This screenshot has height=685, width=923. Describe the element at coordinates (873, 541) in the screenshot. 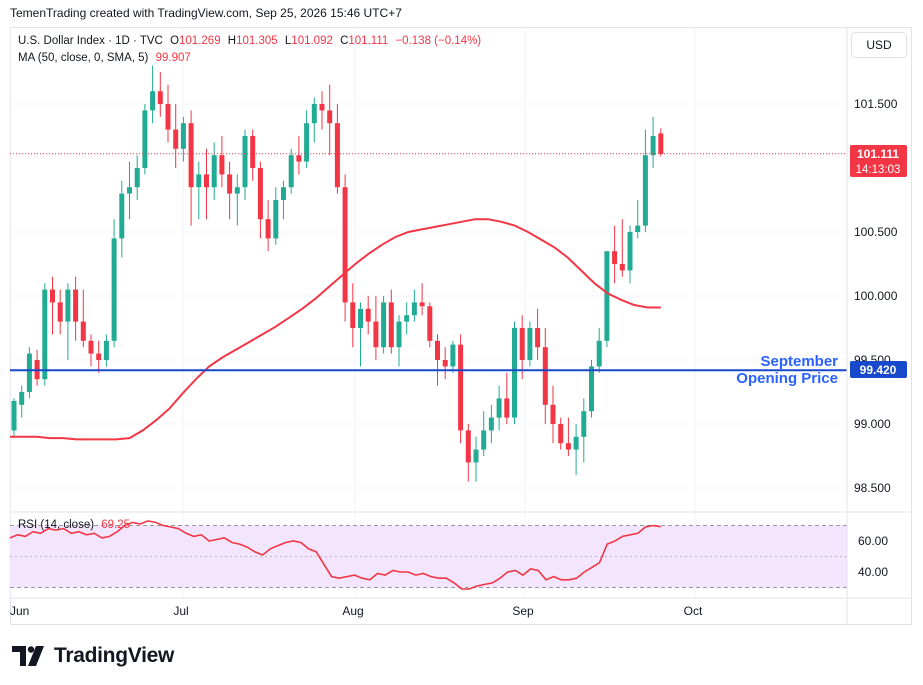

I see `rsi-tick-label: 60.00` at that location.